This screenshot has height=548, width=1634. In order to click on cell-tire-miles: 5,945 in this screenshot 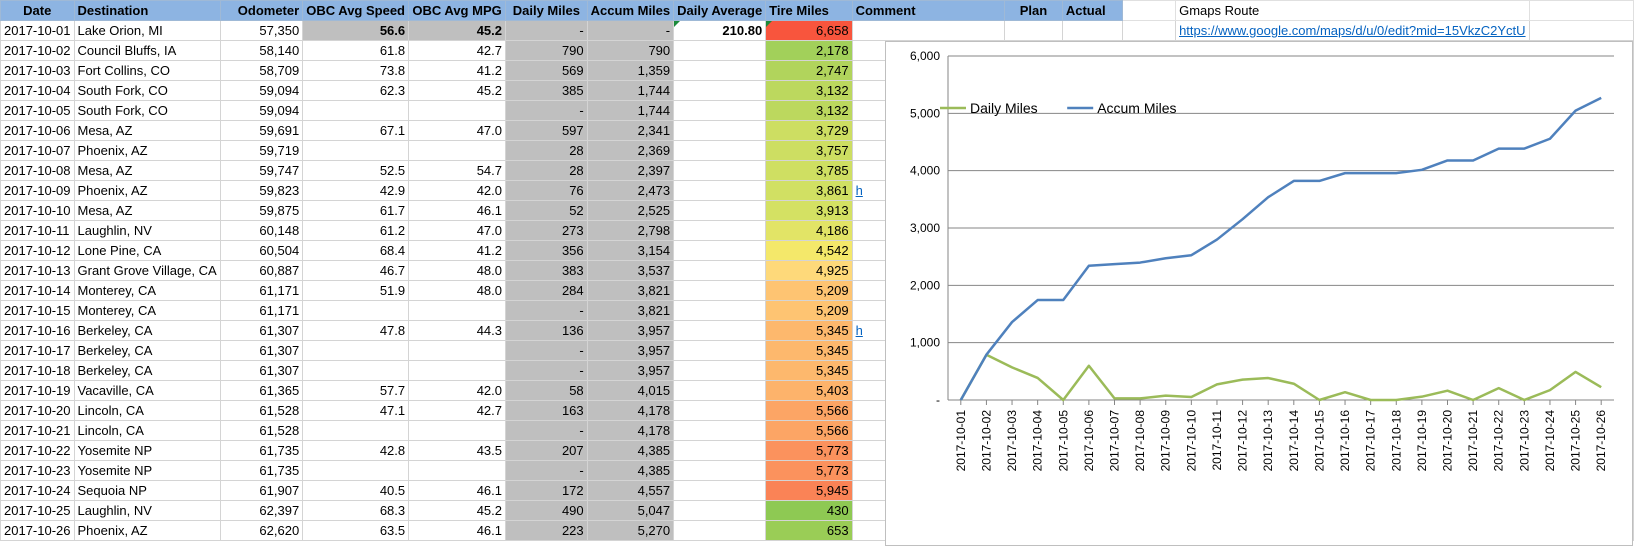, I will do `click(809, 490)`.